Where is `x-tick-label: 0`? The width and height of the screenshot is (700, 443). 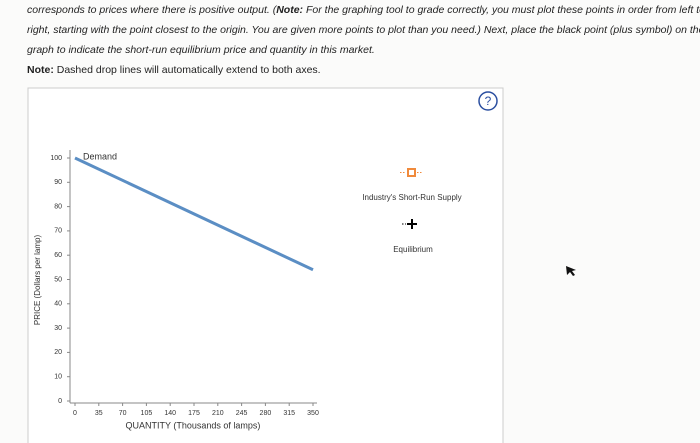
x-tick-label: 0 is located at coordinates (75, 413).